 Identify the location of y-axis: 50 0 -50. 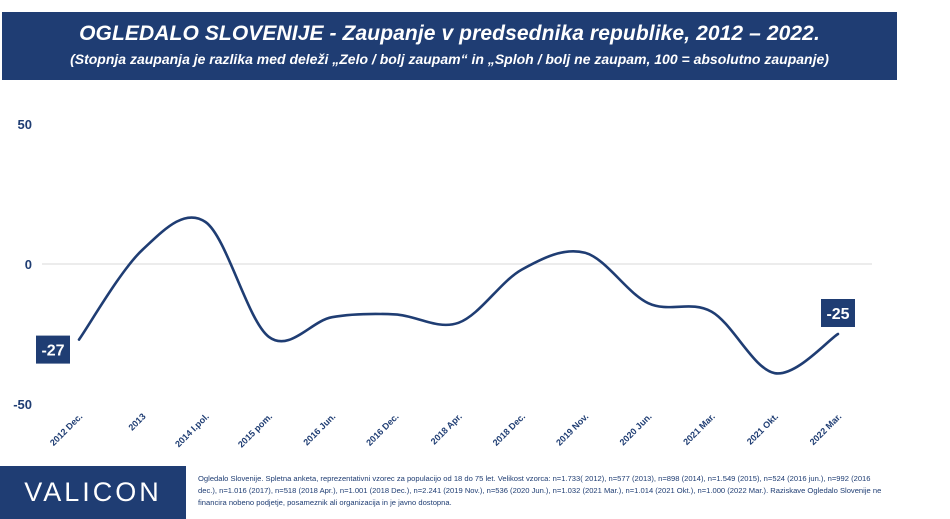
(22, 264).